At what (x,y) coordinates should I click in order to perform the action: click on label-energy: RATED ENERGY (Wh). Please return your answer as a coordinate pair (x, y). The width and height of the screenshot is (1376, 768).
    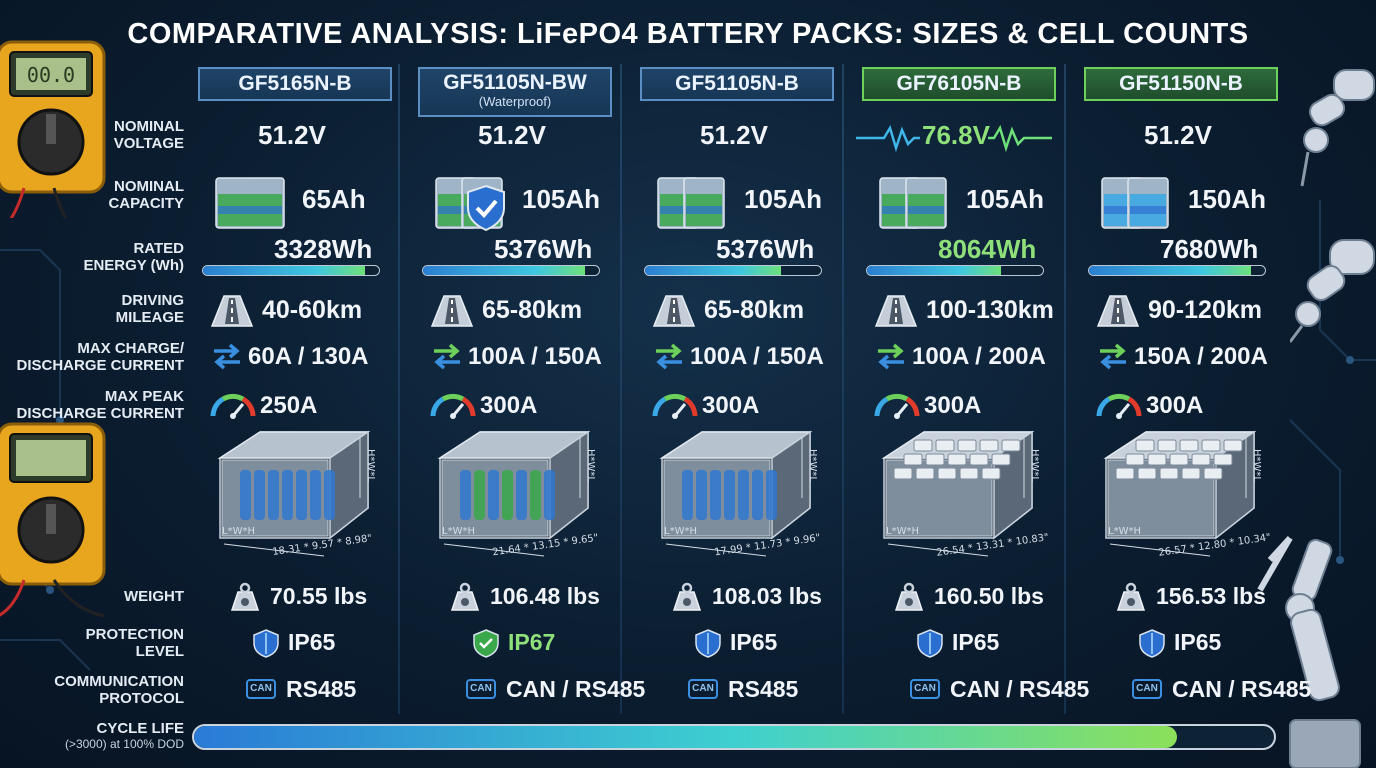
    Looking at the image, I should click on (133, 257).